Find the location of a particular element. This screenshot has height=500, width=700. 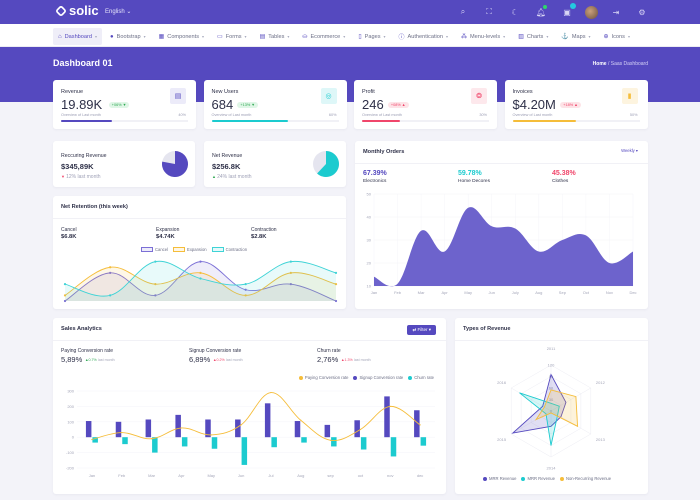

mini-pie-chart is located at coordinates (326, 164).